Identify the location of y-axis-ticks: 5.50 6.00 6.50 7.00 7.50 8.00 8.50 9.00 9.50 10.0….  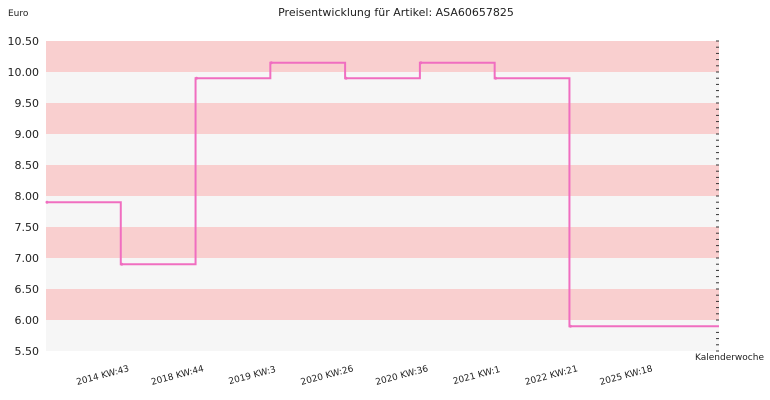
(24, 196).